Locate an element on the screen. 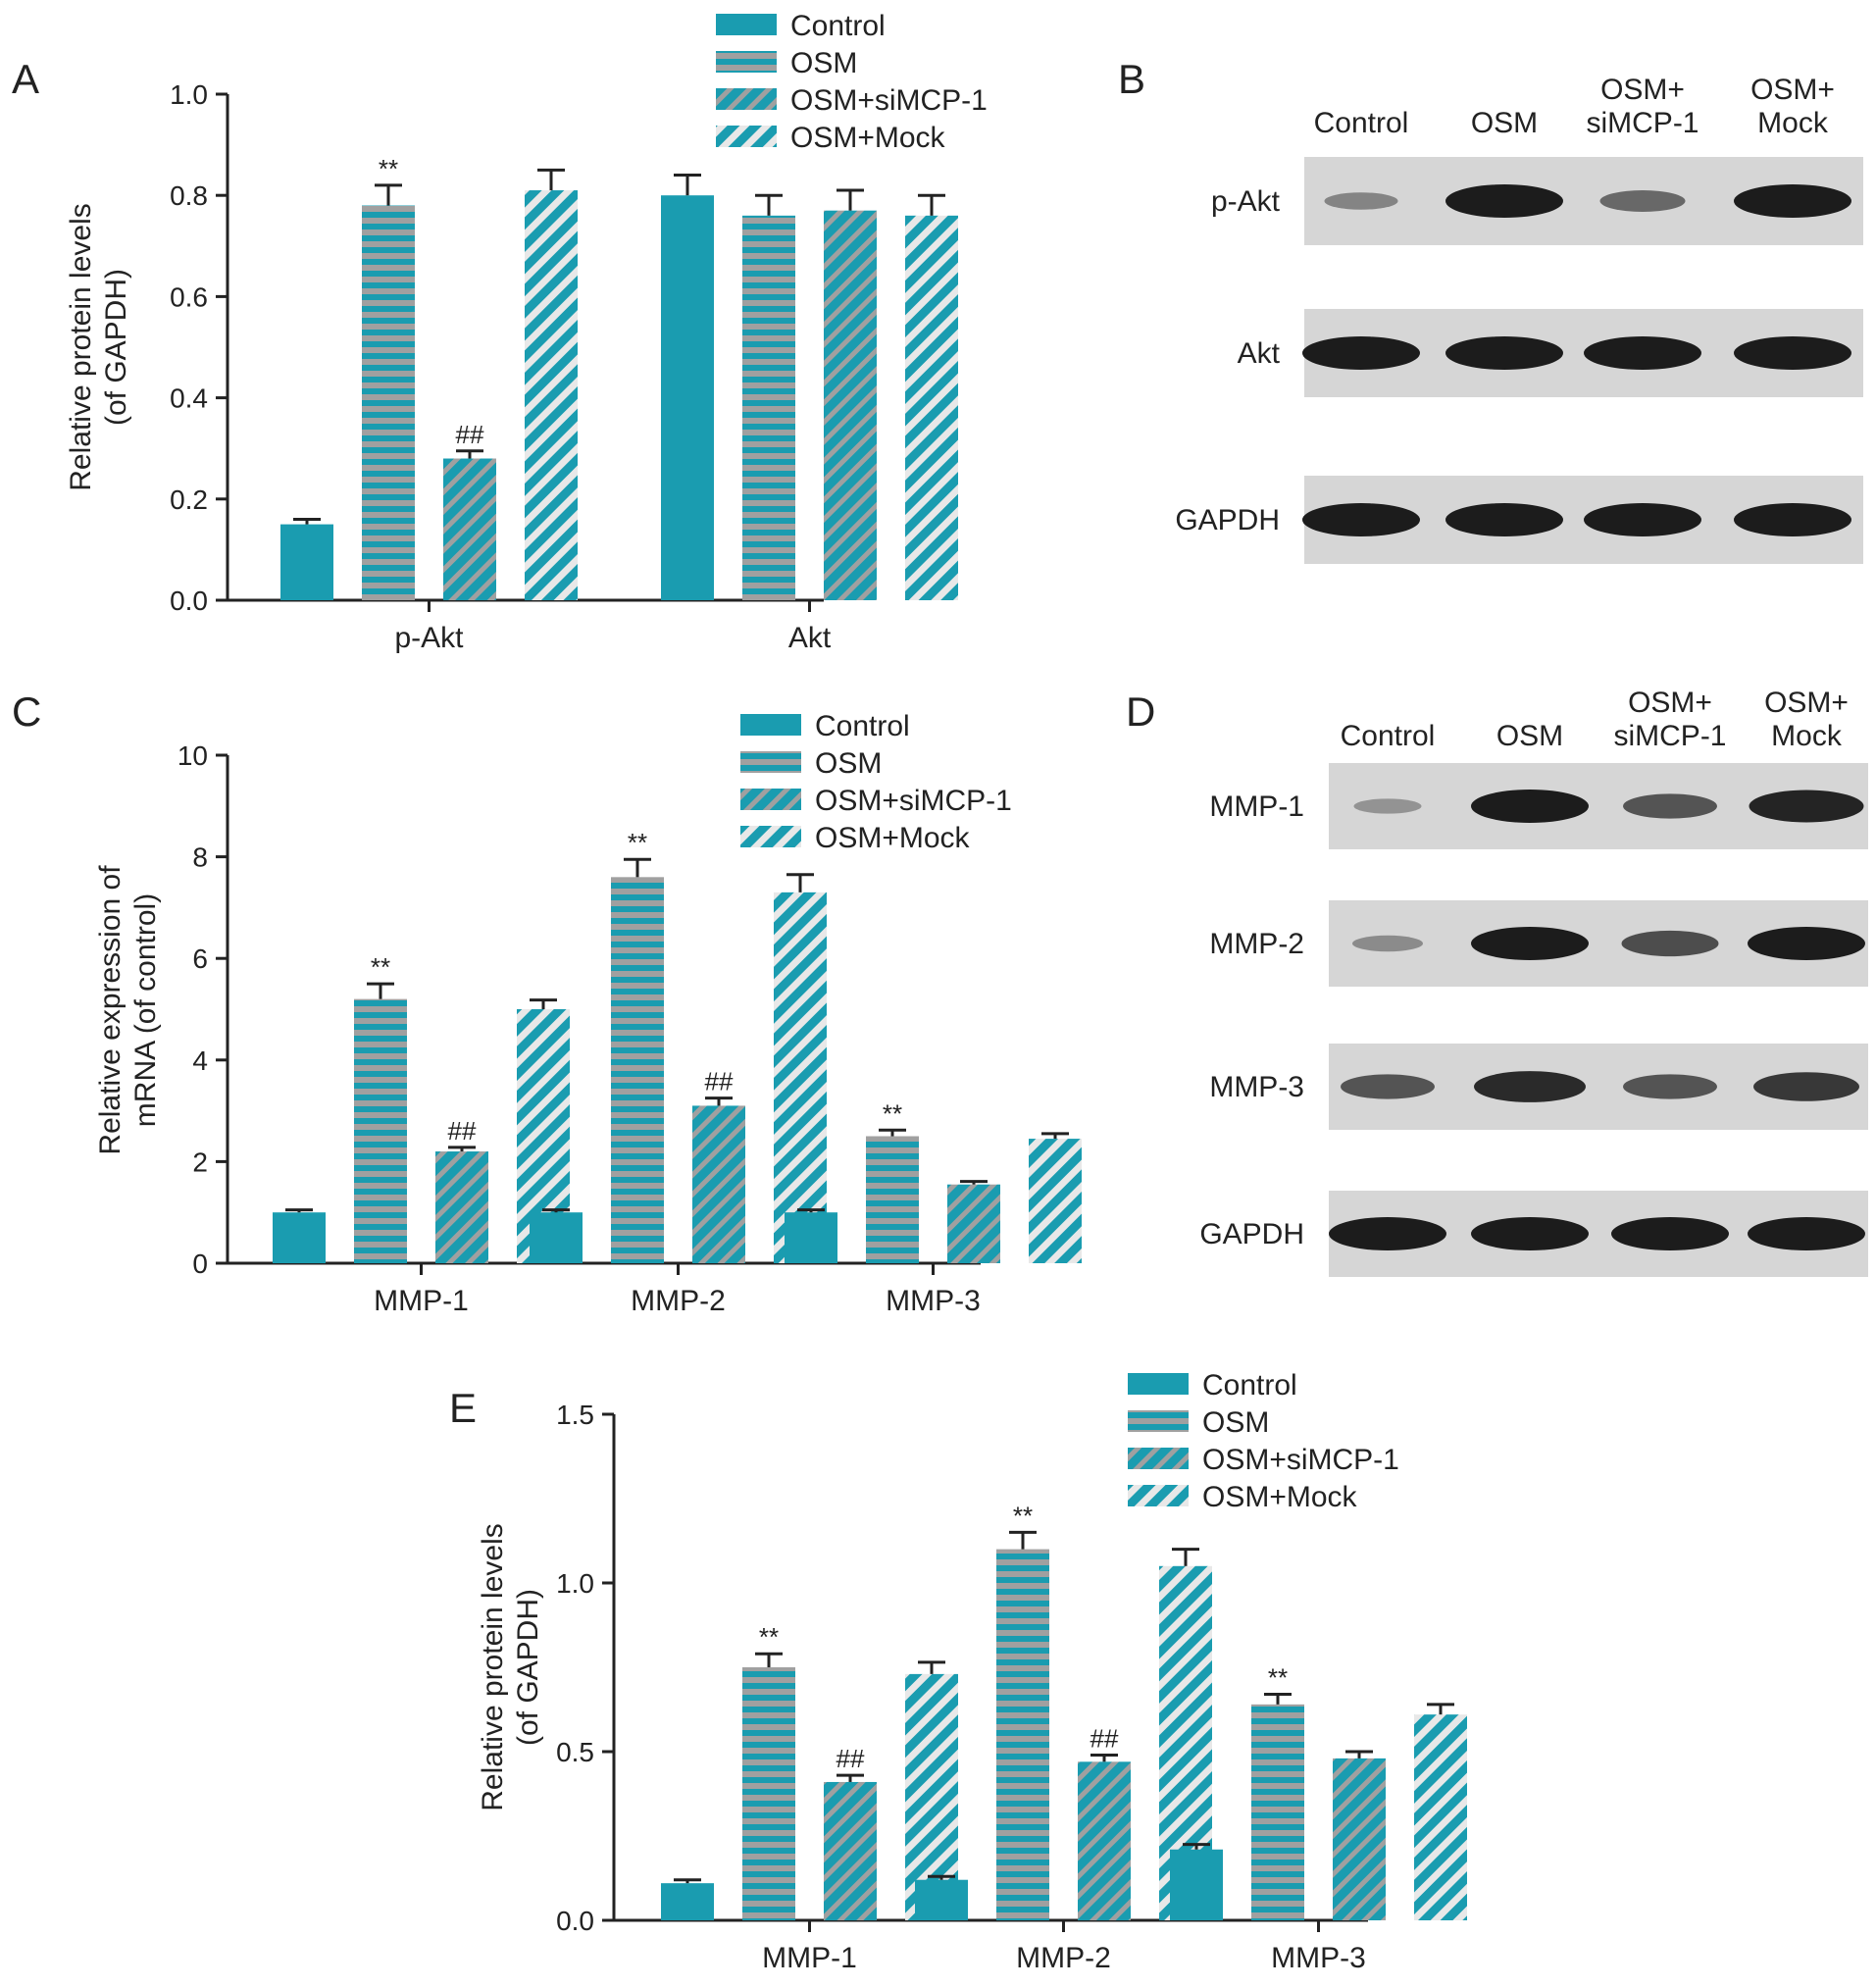 Image resolution: width=1876 pixels, height=1988 pixels. y-tick-label: 0.2 is located at coordinates (189, 499).